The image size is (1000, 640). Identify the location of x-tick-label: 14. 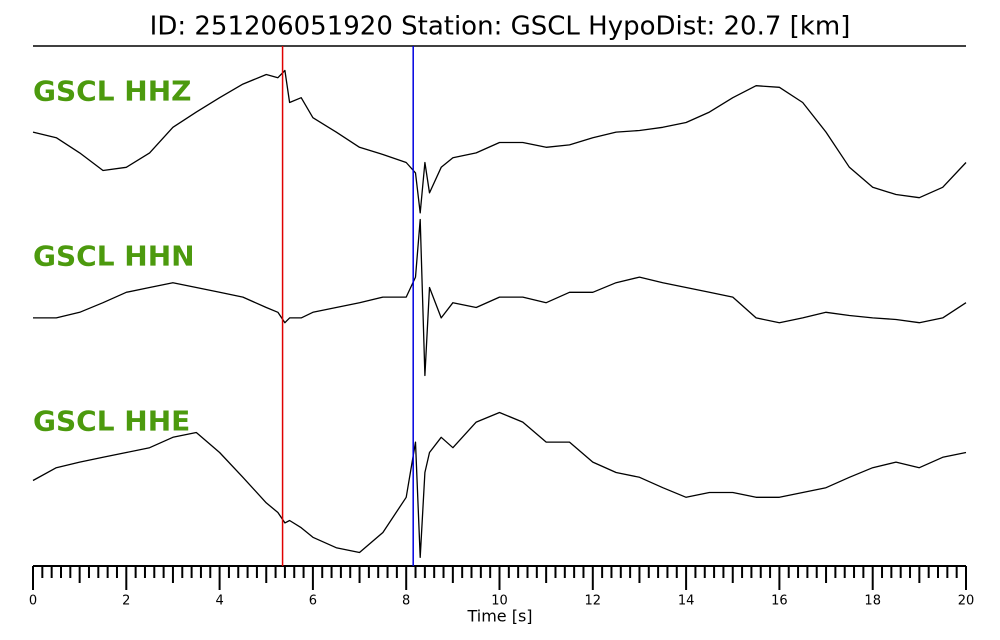
(686, 601).